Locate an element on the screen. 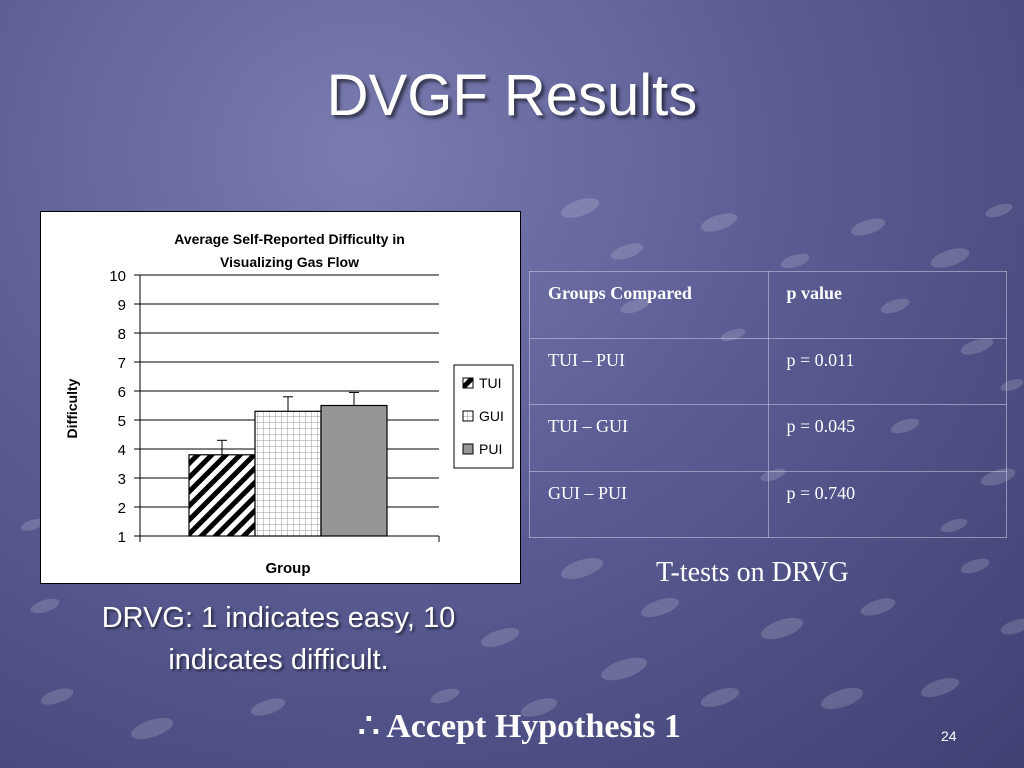 The height and width of the screenshot is (768, 1024). y-tick-label: 8 is located at coordinates (122, 334).